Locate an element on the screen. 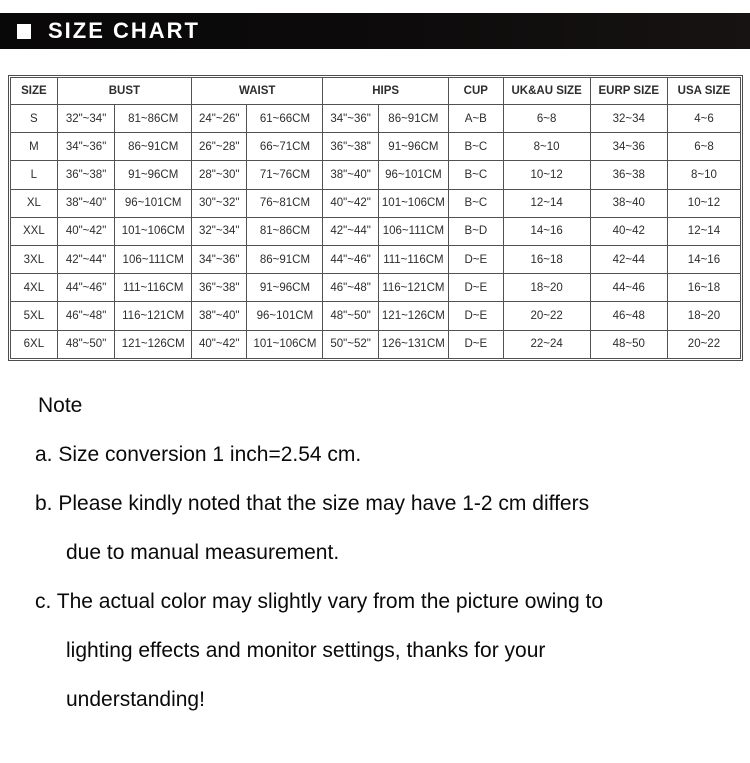  page-title: SIZE CHART is located at coordinates (124, 30).